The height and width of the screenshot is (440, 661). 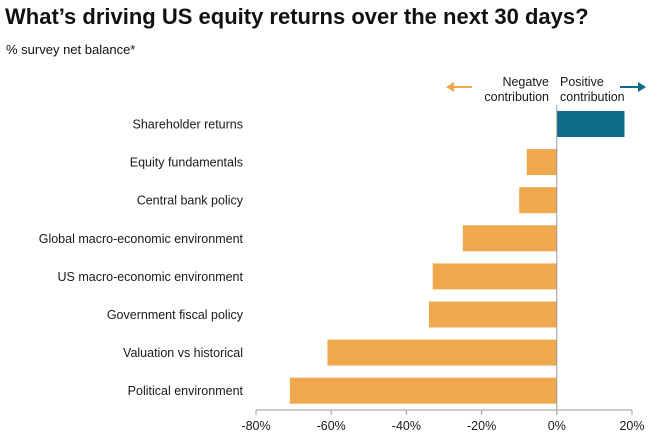 What do you see at coordinates (183, 353) in the screenshot?
I see `category-label: Valuation vs historical` at bounding box center [183, 353].